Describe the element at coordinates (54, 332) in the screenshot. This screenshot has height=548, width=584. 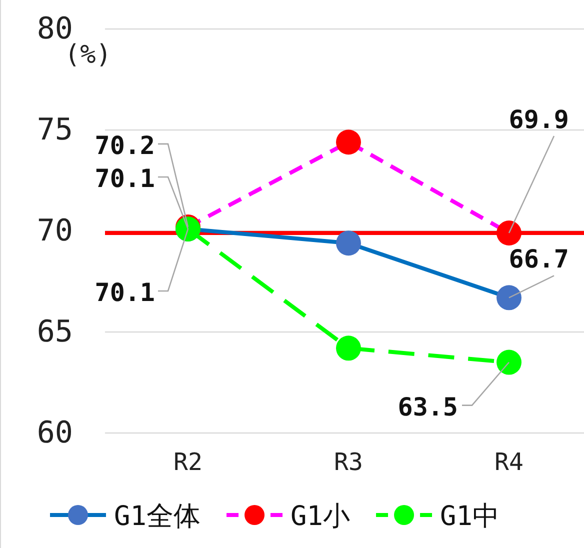
I see `y-tick-label: 65` at that location.